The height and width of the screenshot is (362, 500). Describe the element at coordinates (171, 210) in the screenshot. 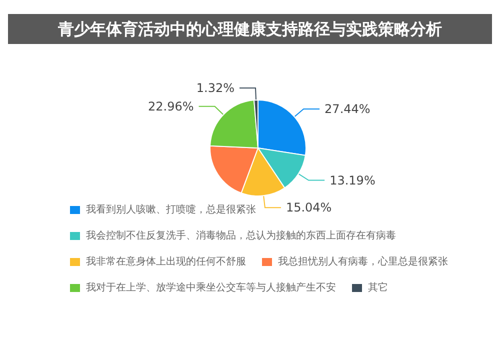

I see `legend-label: 我看到别人咳嗽、打喷嚏，总是很紧张` at that location.